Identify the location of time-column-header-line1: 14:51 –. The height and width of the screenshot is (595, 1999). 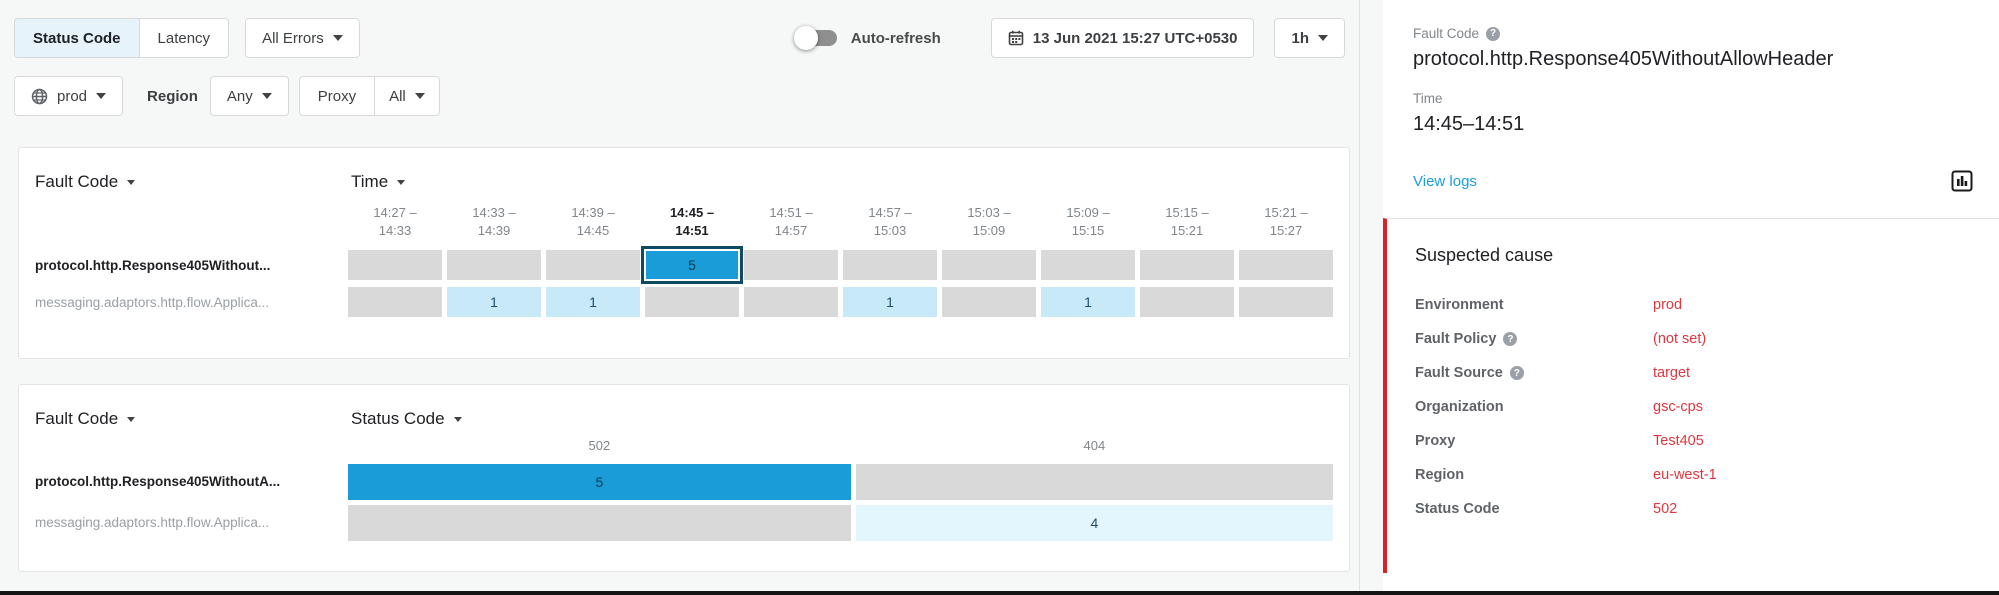
(791, 212).